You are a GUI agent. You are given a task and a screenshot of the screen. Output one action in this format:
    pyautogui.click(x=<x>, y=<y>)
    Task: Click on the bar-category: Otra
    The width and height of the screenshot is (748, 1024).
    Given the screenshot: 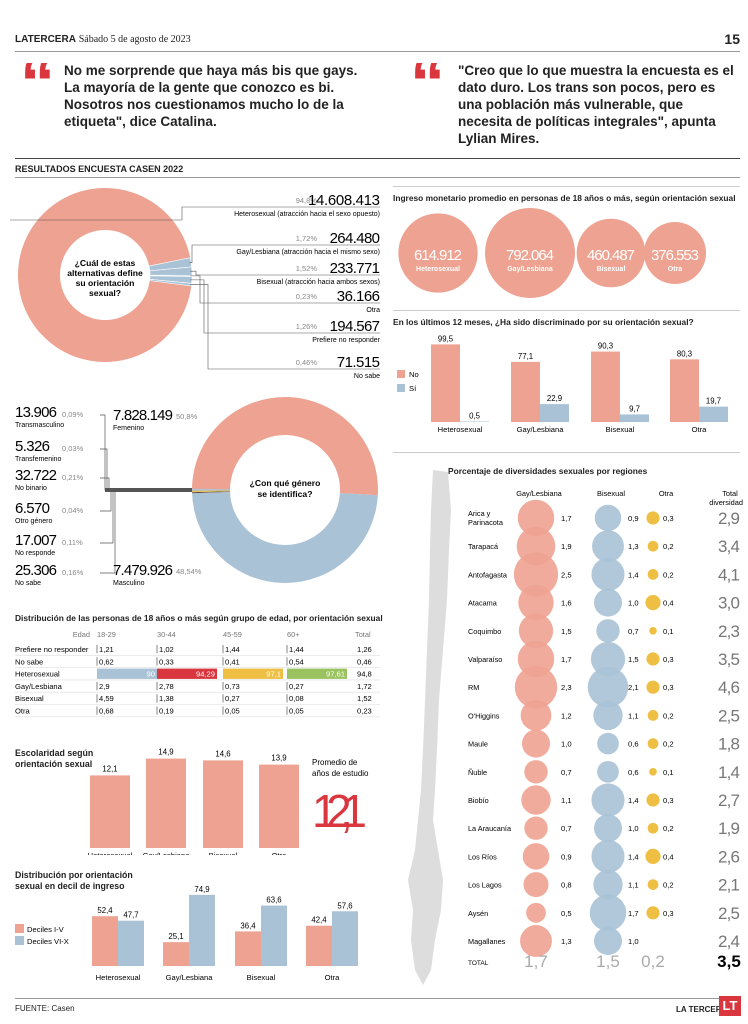 What is the action you would take?
    pyautogui.click(x=333, y=977)
    